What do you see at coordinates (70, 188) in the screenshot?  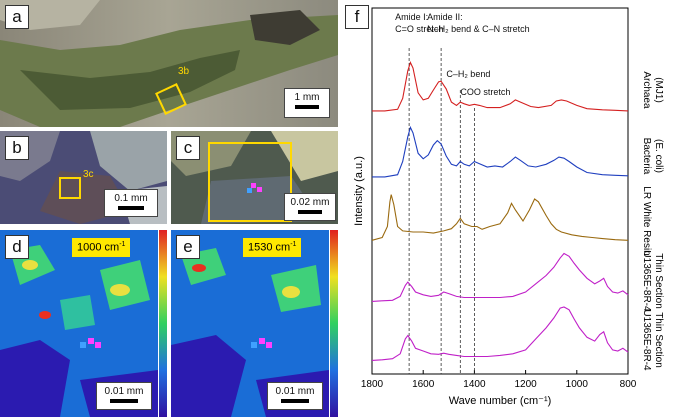 I see `region-box-3c` at bounding box center [70, 188].